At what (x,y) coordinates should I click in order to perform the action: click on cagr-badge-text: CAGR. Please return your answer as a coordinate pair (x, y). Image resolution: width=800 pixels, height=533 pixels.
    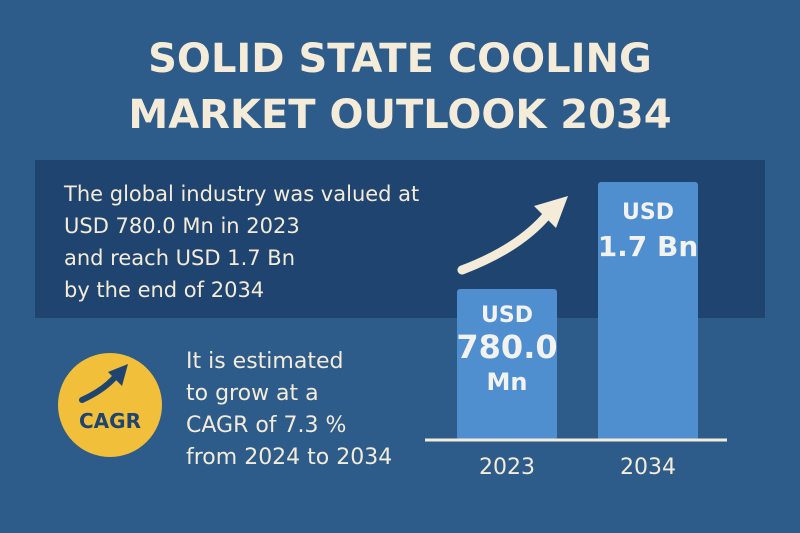
    Looking at the image, I should click on (110, 421).